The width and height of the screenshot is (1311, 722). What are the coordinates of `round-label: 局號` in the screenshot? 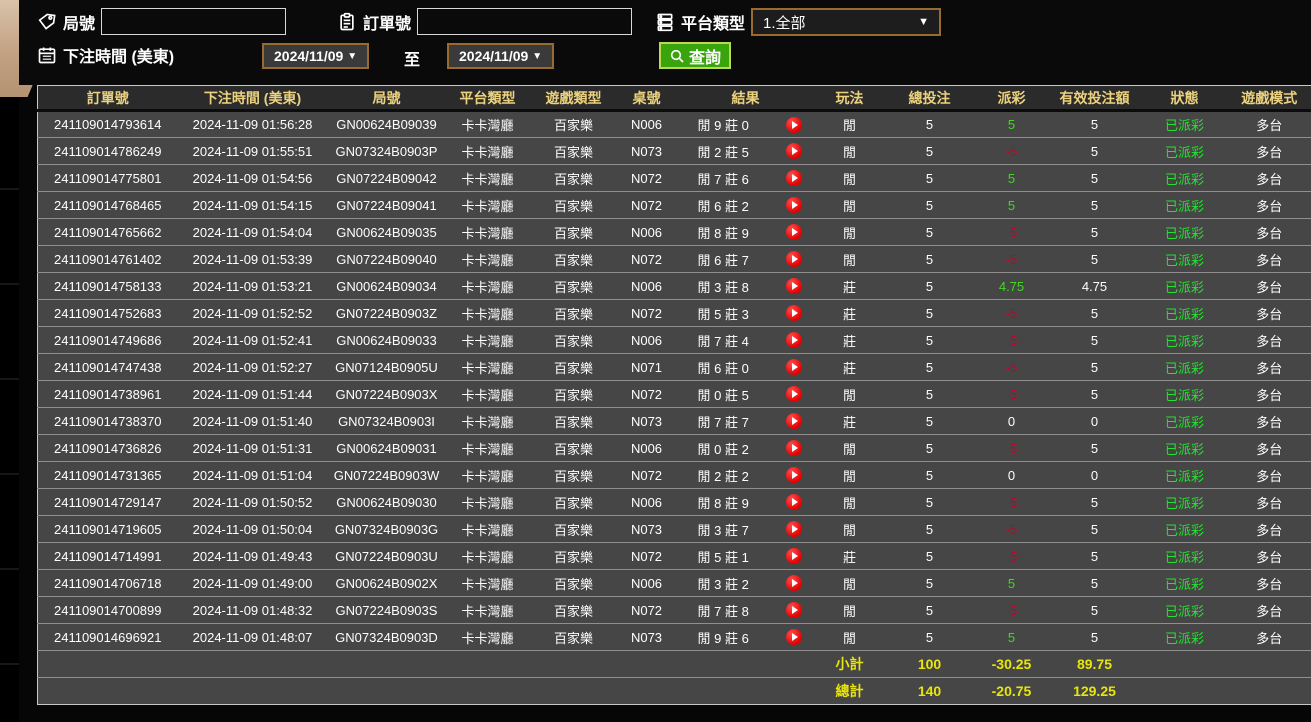 It's located at (79, 24).